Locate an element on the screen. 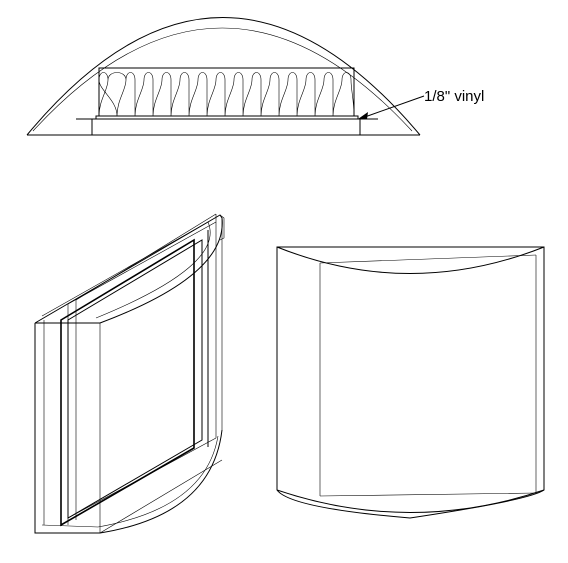 The image size is (568, 563). perspective-bottom-curve is located at coordinates (410, 501).